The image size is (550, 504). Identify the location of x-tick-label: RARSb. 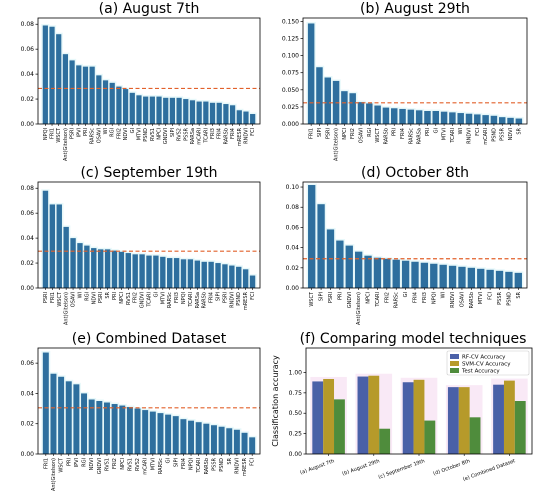
(226, 136).